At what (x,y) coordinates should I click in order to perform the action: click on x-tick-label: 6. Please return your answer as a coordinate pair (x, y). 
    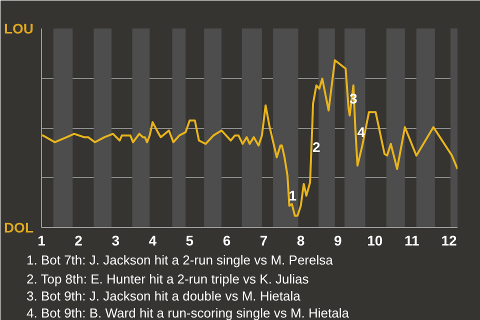
    Looking at the image, I should click on (226, 240).